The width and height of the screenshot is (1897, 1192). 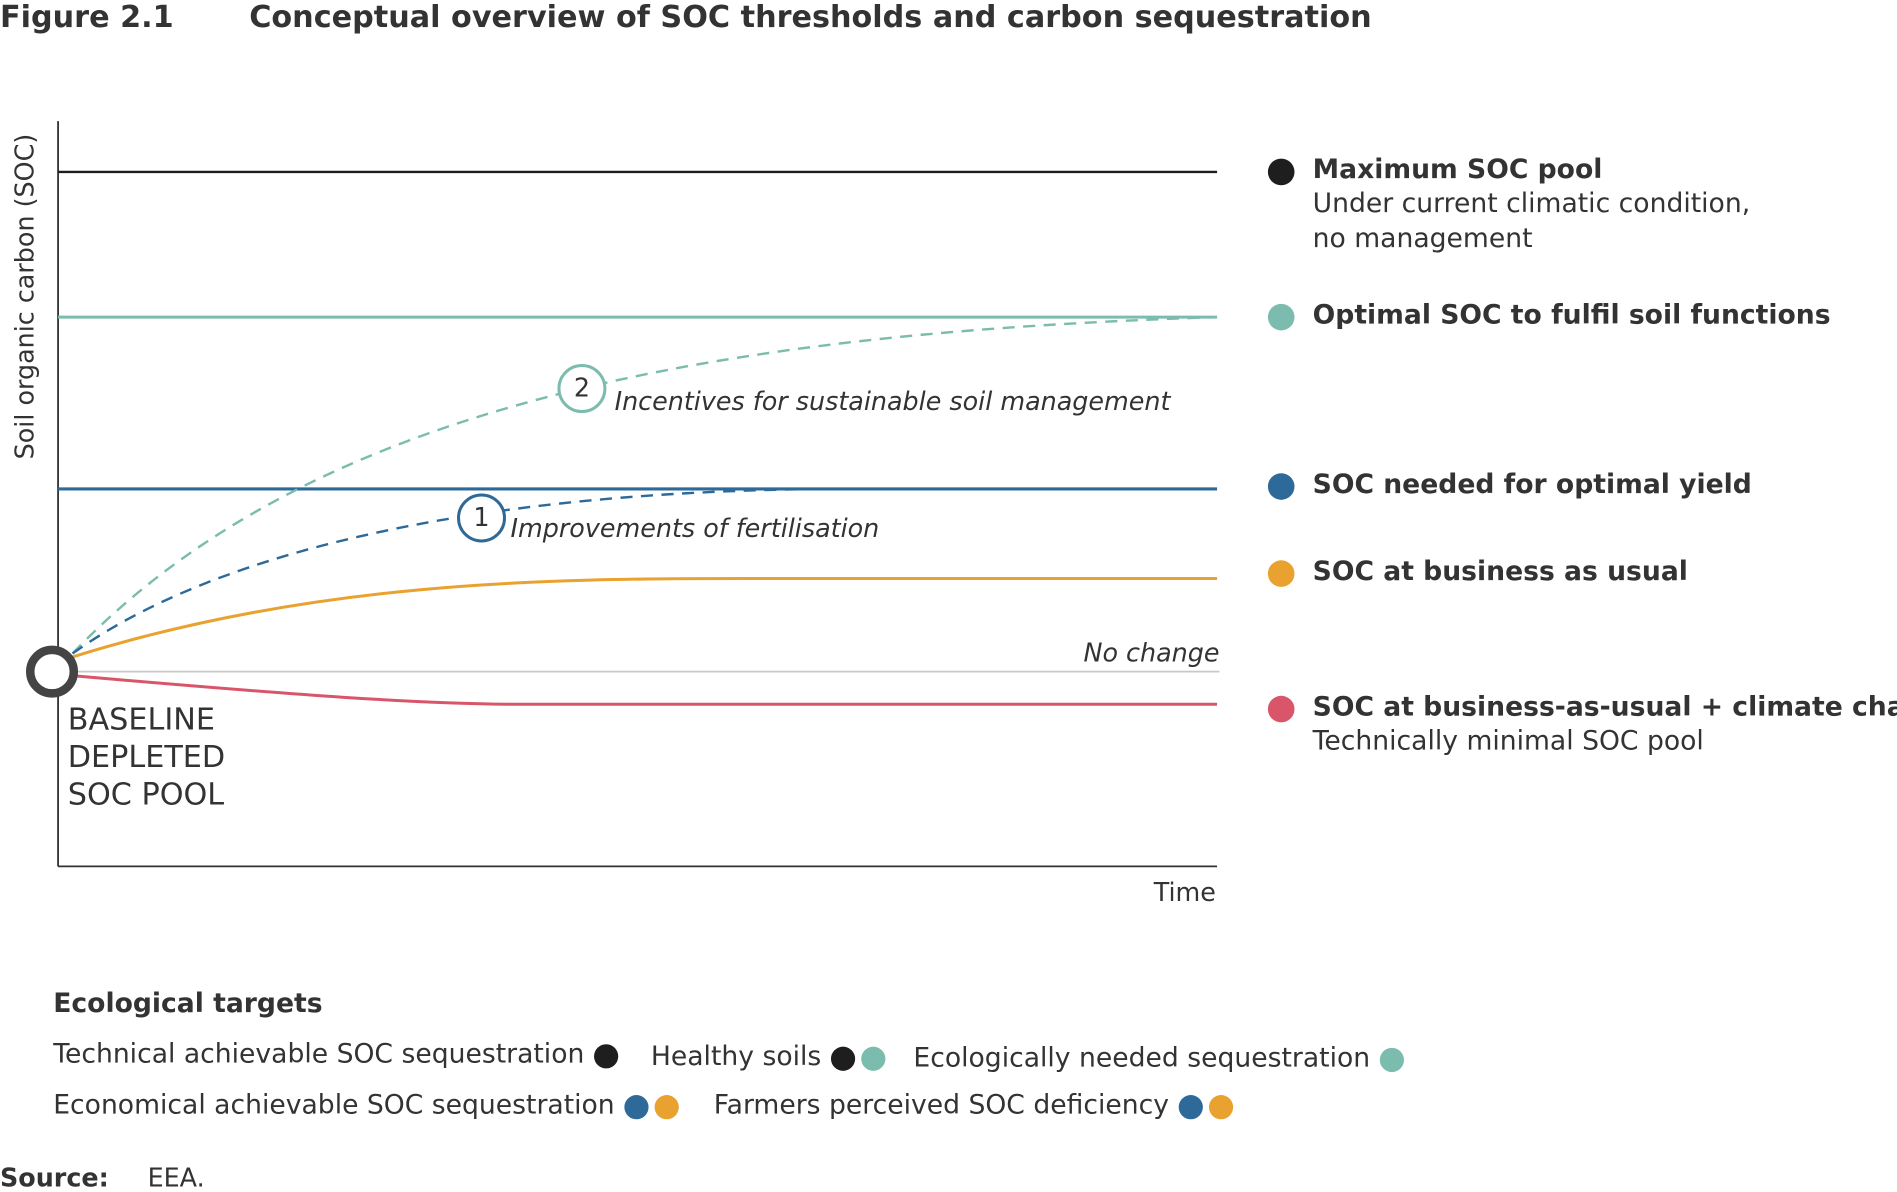 What do you see at coordinates (54, 1177) in the screenshot?
I see `source-label: Source:` at bounding box center [54, 1177].